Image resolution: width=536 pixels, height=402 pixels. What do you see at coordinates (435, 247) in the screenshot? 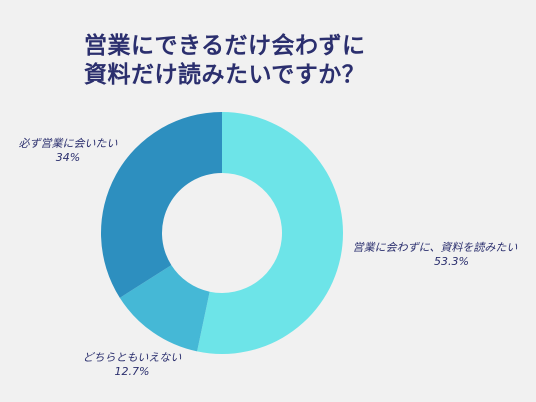
I see `label-read-materials-name: 営業に会わずに、資料を読みたい` at bounding box center [435, 247].